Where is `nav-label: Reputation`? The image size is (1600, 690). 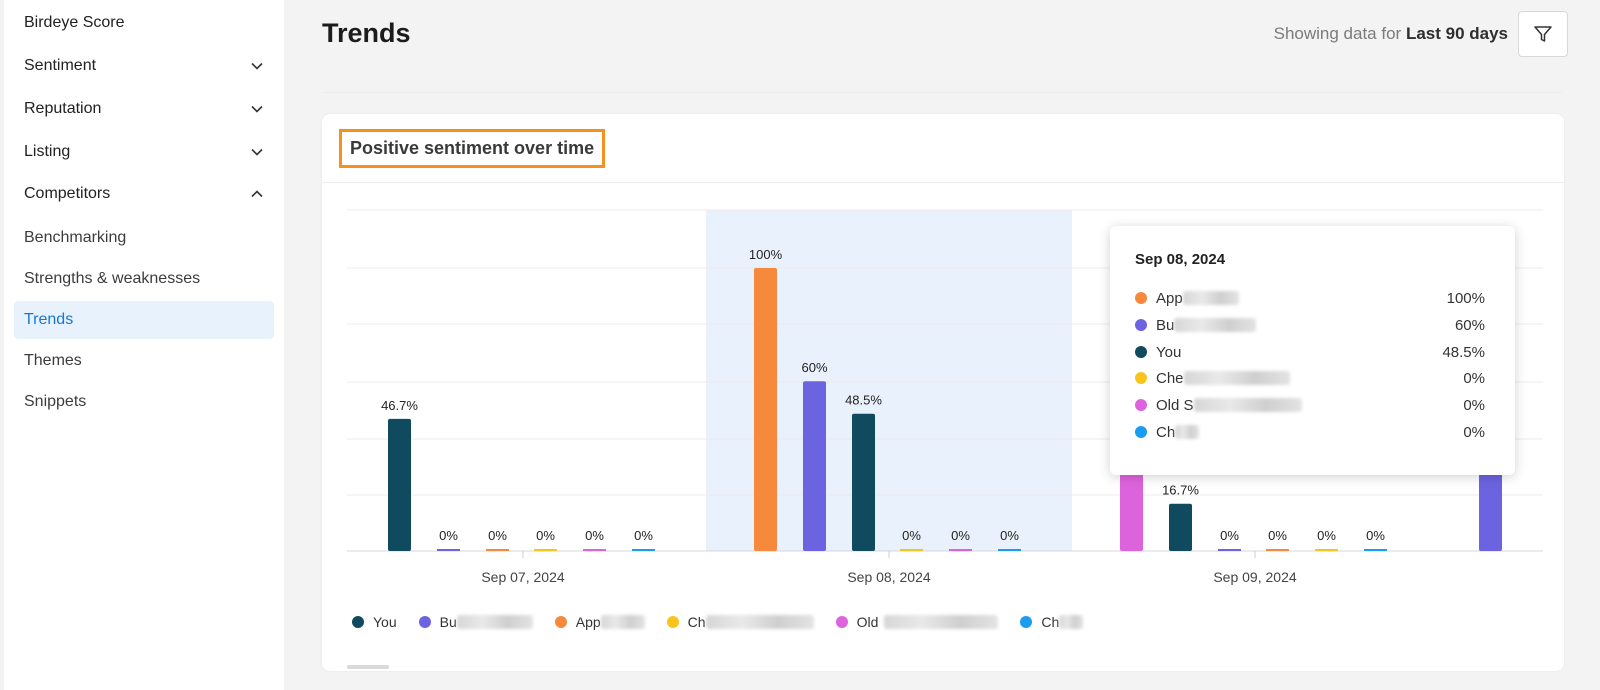 nav-label: Reputation is located at coordinates (63, 108).